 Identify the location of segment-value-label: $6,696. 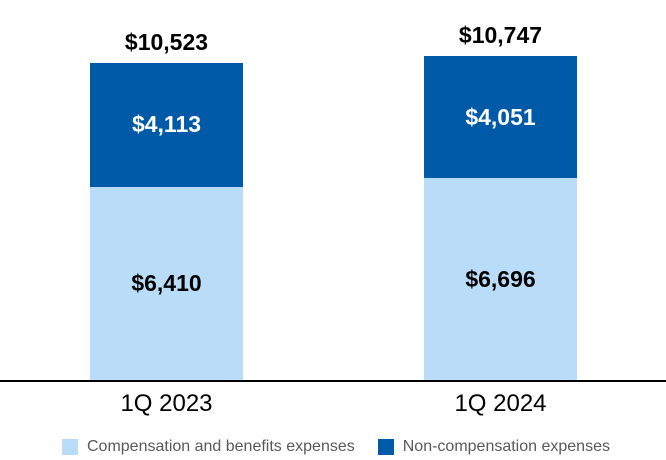
(500, 278).